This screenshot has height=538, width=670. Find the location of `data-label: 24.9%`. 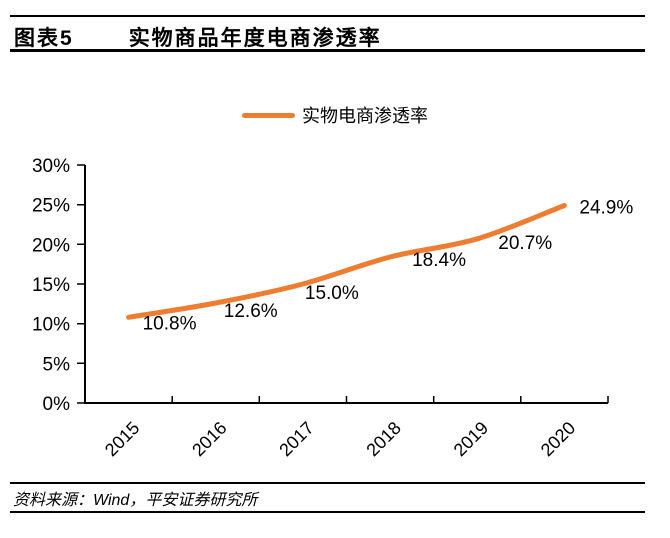

data-label: 24.9% is located at coordinates (606, 208).